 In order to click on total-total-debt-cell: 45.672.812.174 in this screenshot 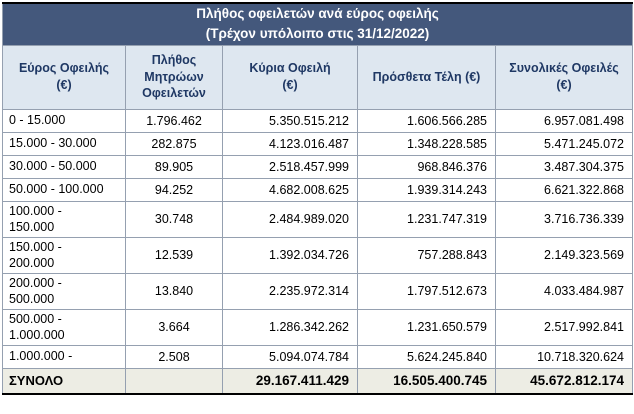, I will do `click(564, 381)`.